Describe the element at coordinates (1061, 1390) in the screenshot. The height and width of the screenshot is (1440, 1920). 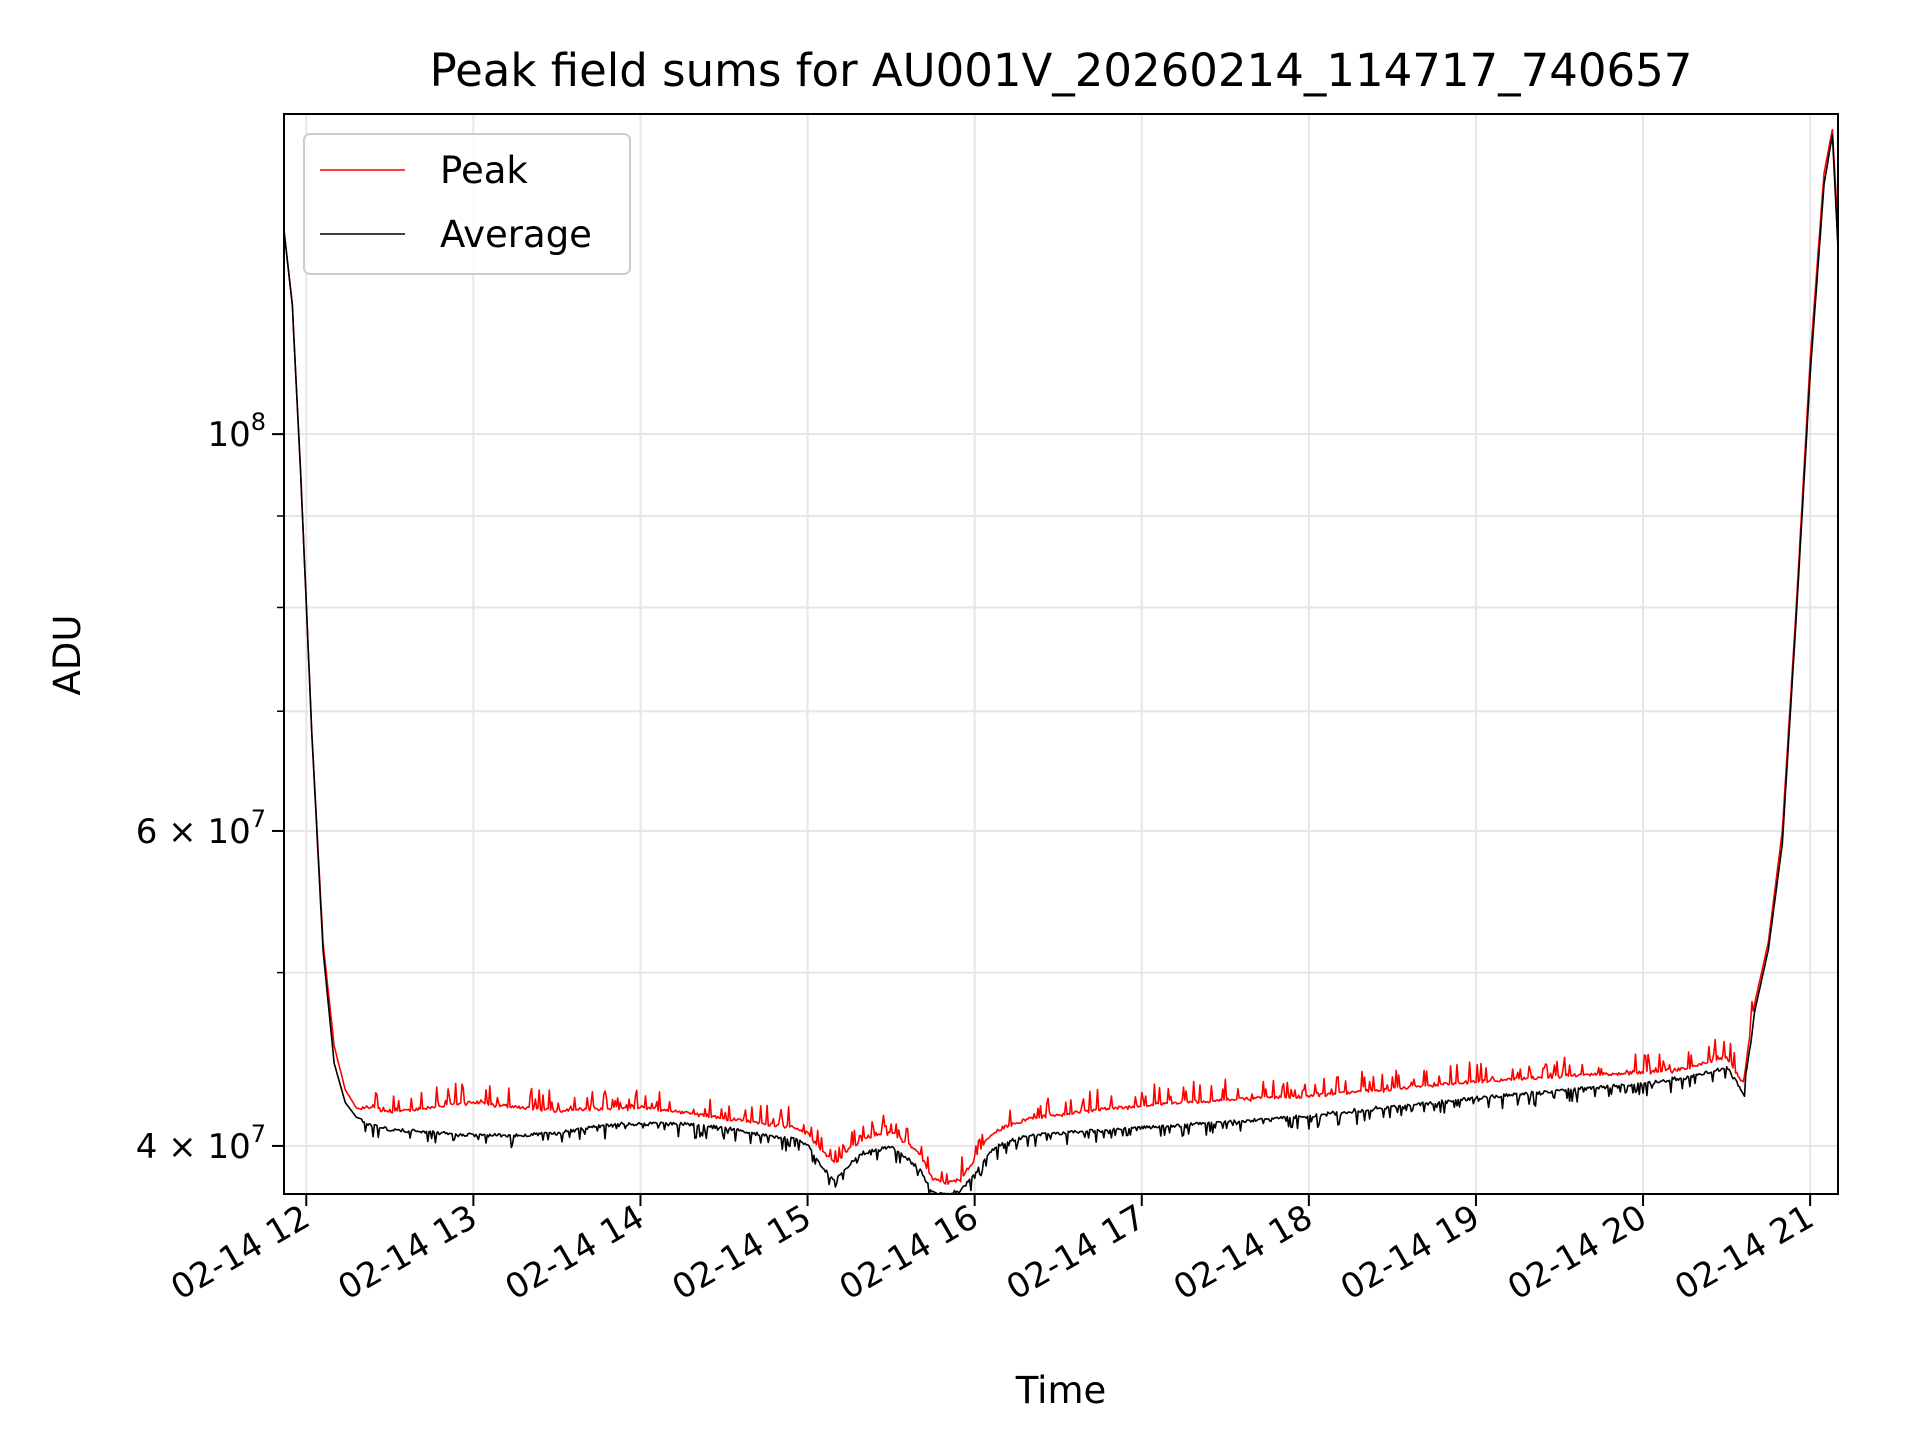
I see `x-axis-label: Time` at that location.